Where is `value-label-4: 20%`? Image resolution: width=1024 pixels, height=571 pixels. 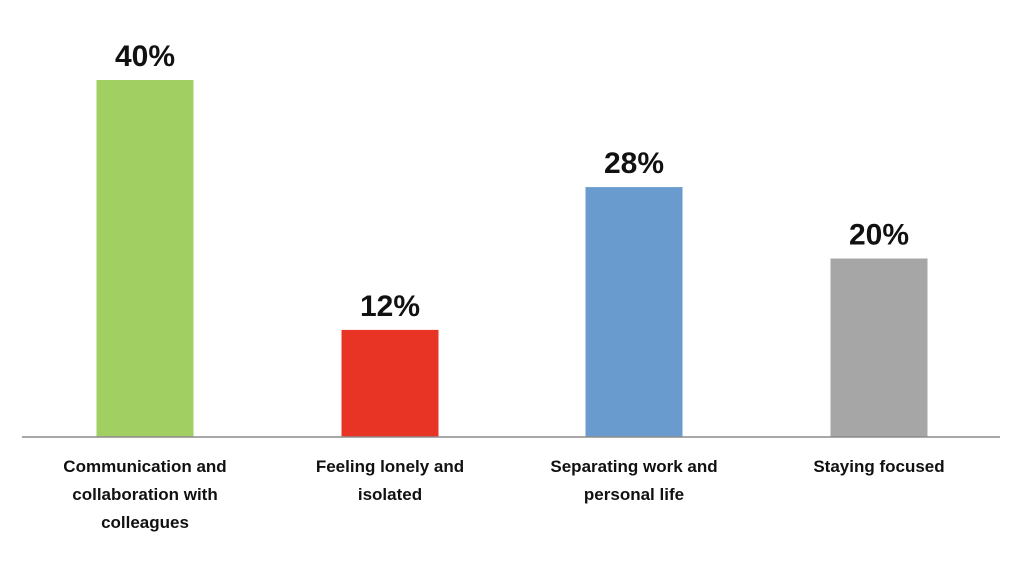
value-label-4: 20% is located at coordinates (879, 235).